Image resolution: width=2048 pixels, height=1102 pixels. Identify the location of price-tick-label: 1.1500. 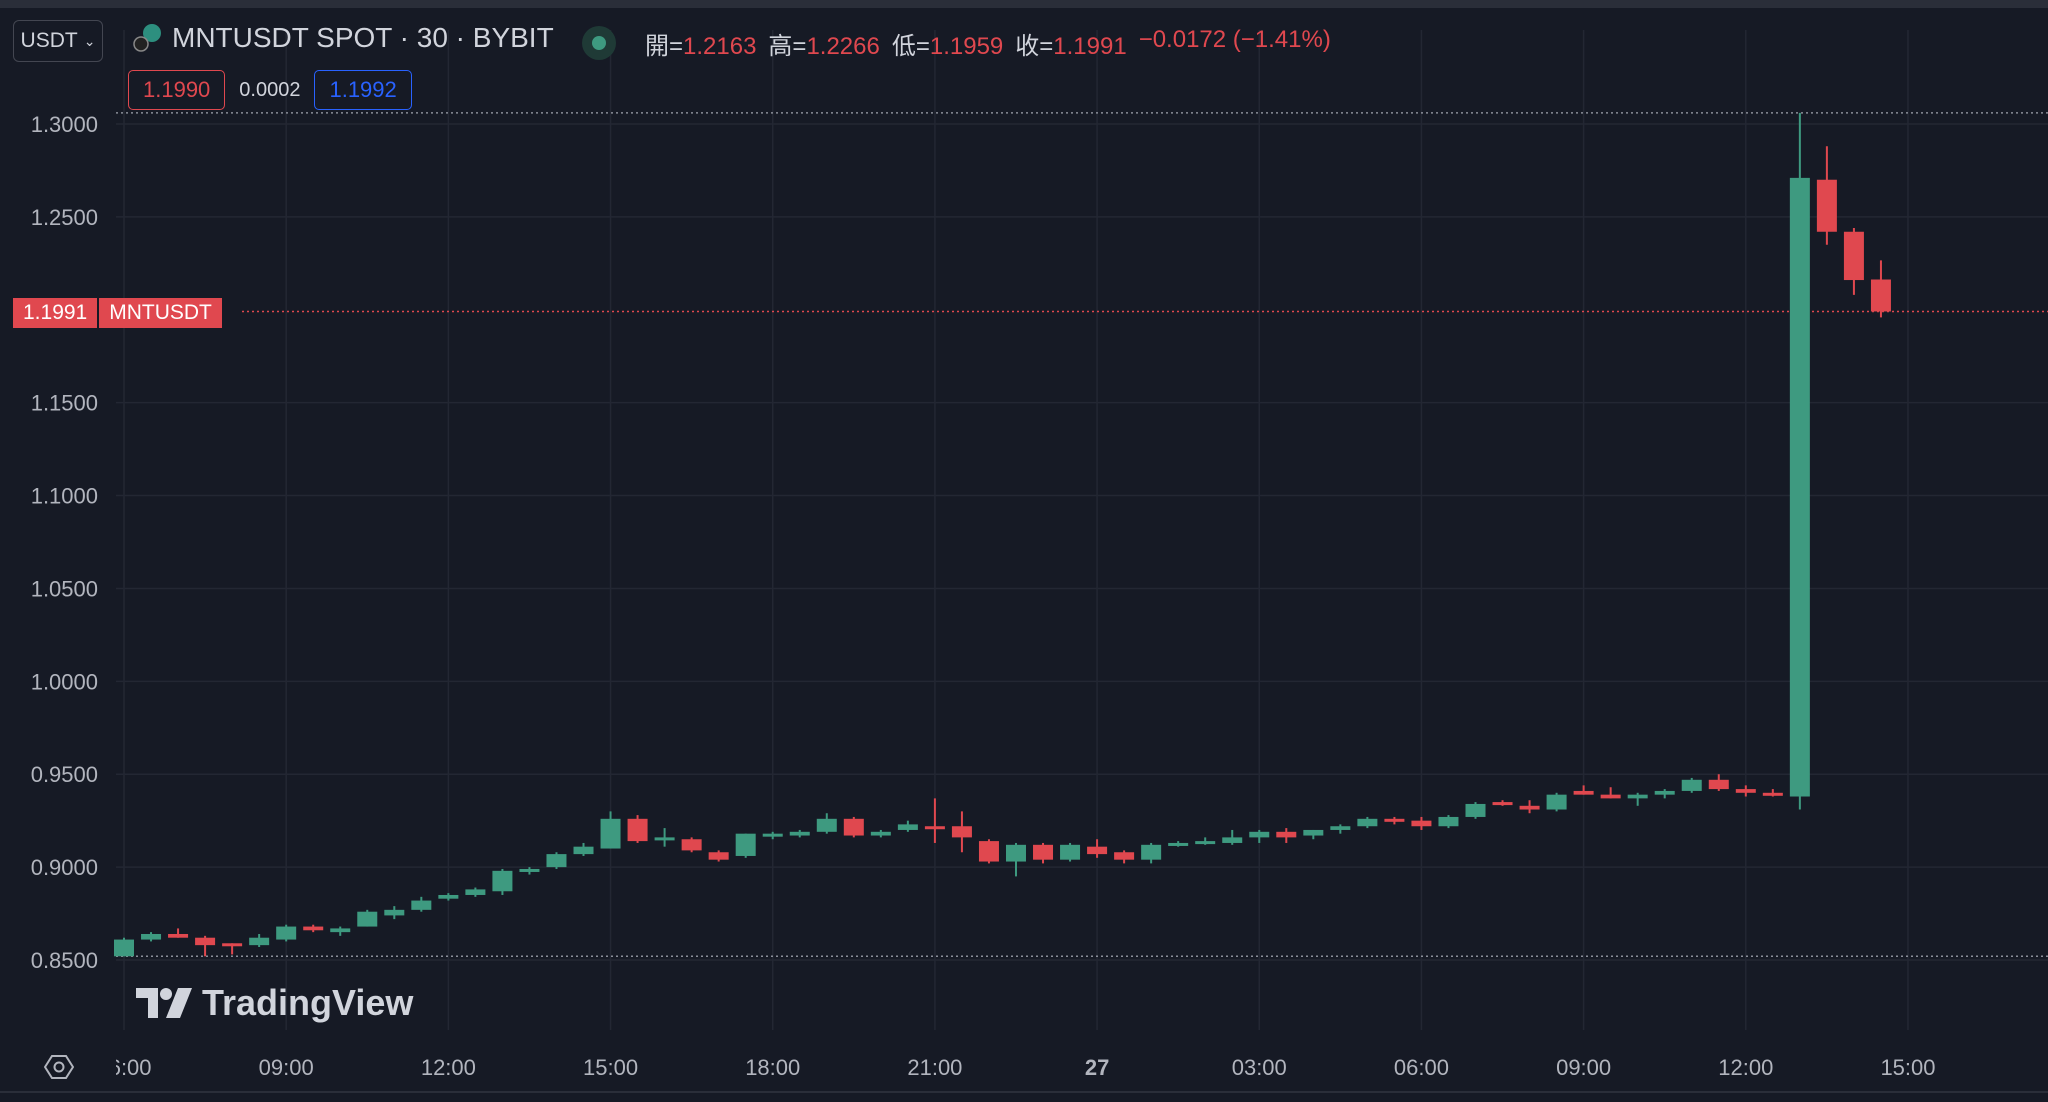
(64, 403).